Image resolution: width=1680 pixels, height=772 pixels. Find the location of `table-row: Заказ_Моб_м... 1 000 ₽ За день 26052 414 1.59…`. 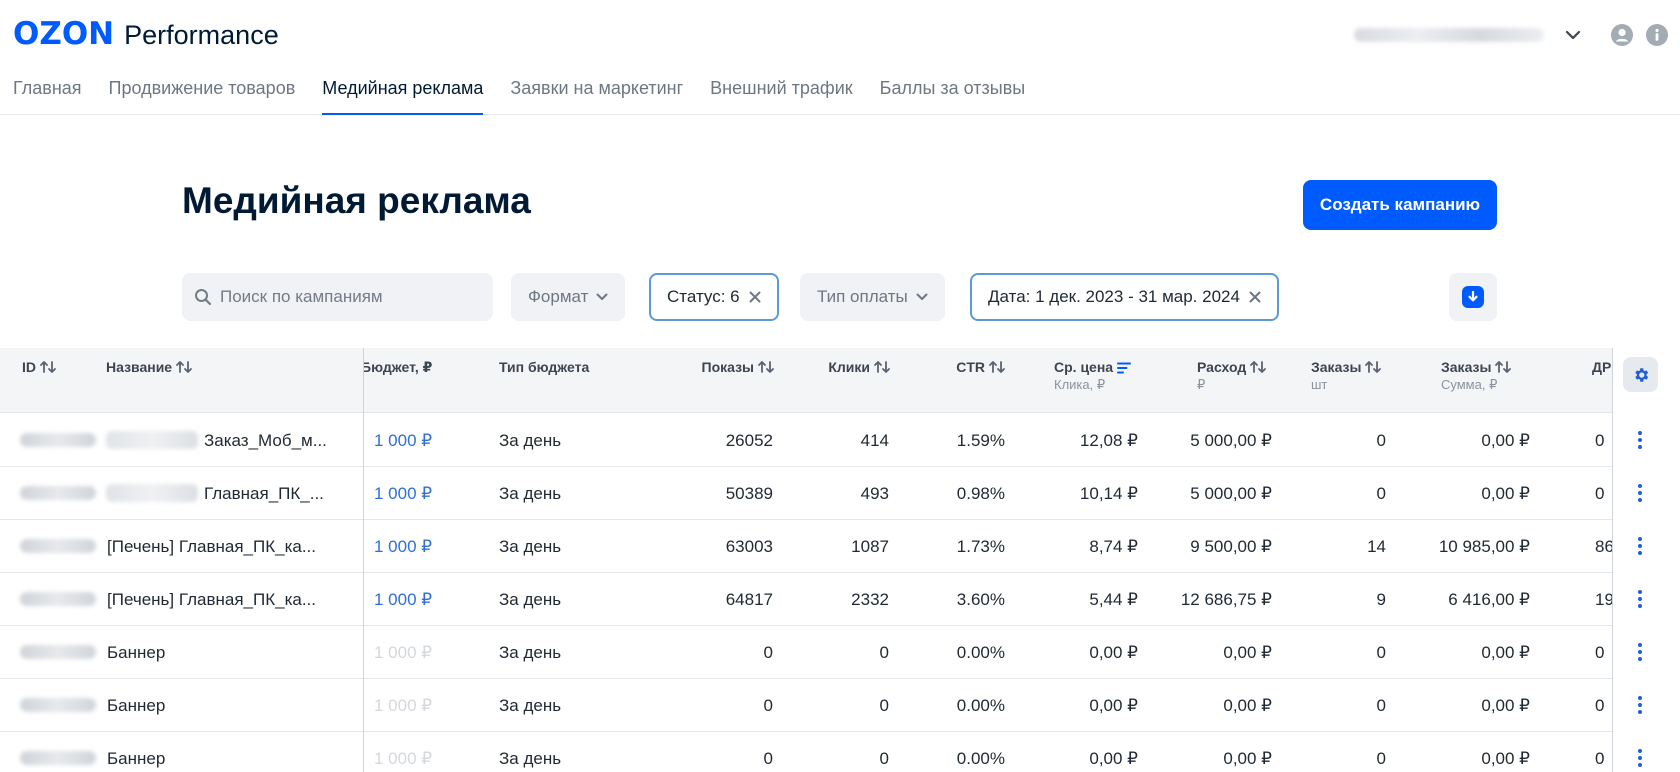

table-row: Заказ_Моб_м... 1 000 ₽ За день 26052 414 1.59… is located at coordinates (840, 440).